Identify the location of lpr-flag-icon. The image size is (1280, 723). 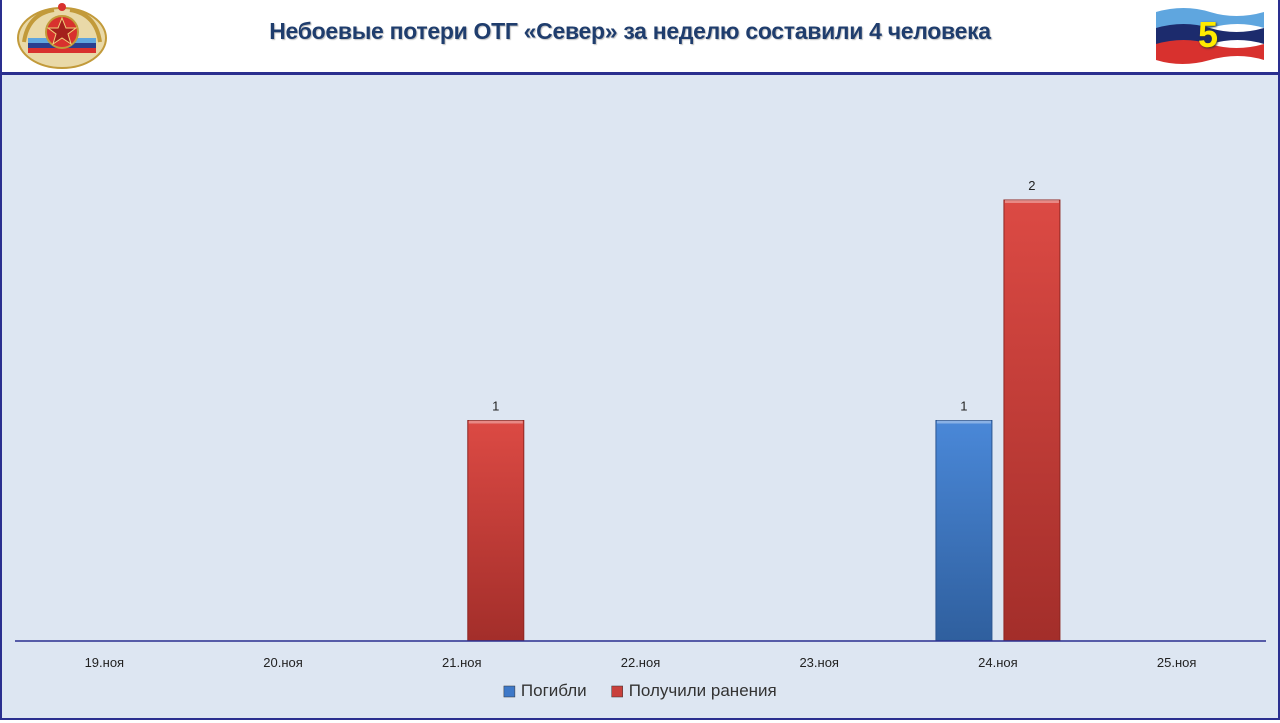
(1210, 36).